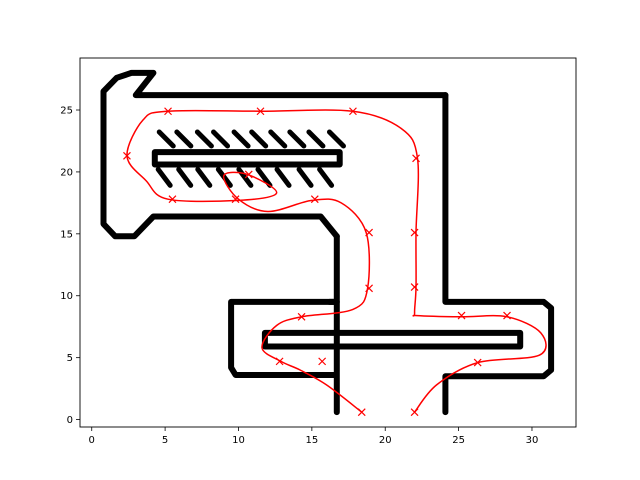 The image size is (640, 480). What do you see at coordinates (165, 440) in the screenshot?
I see `x-tick-label: 5` at bounding box center [165, 440].